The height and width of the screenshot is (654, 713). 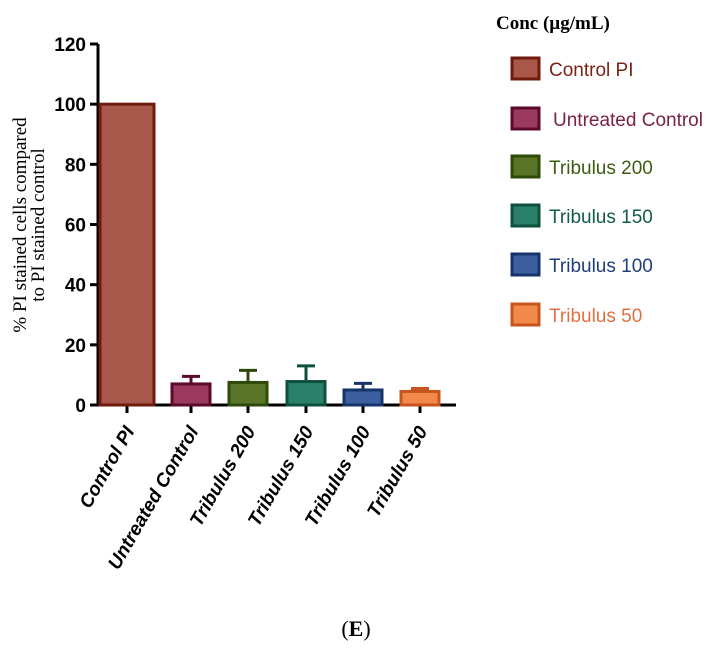 What do you see at coordinates (344, 628) in the screenshot?
I see `panel-label-open: (` at bounding box center [344, 628].